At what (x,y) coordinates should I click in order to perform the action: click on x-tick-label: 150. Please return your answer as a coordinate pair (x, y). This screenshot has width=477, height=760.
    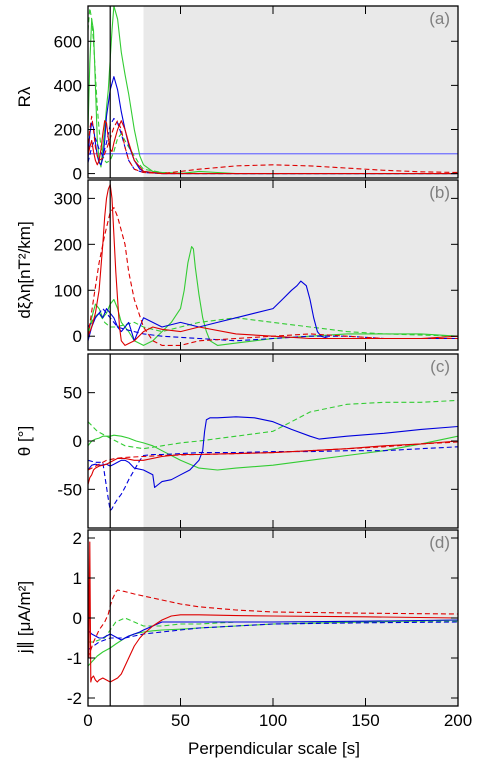
    Looking at the image, I should click on (365, 720).